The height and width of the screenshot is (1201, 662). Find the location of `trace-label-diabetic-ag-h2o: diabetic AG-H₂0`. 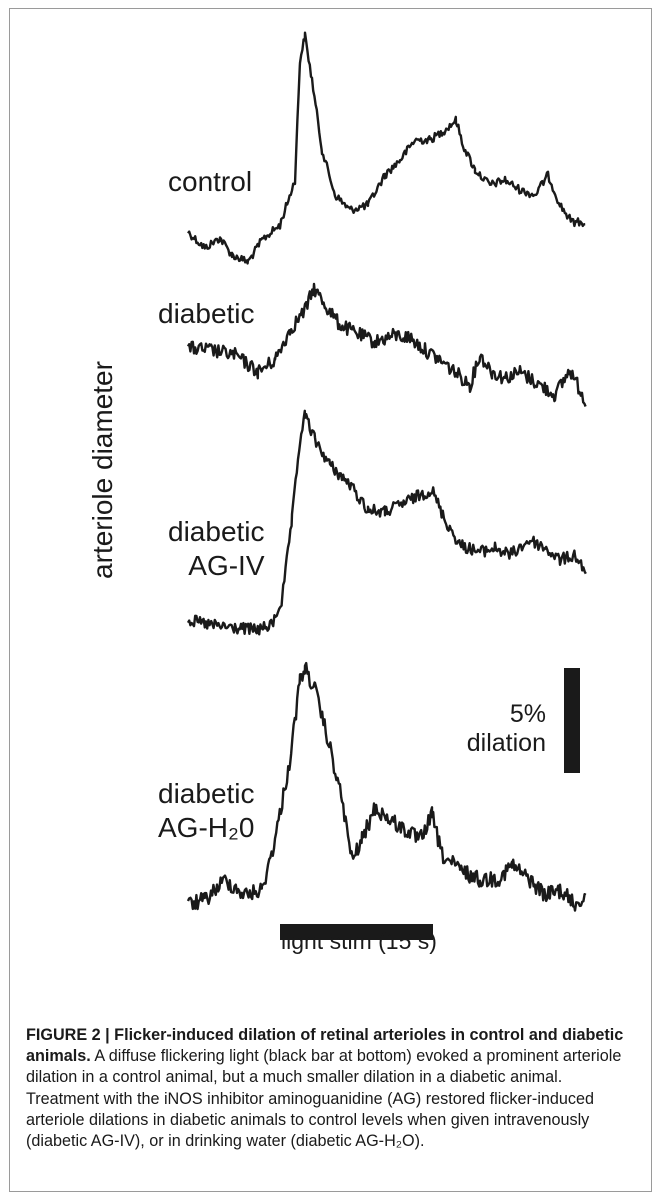

trace-label-diabetic-ag-h2o: diabetic AG-H₂0 is located at coordinates (206, 810).